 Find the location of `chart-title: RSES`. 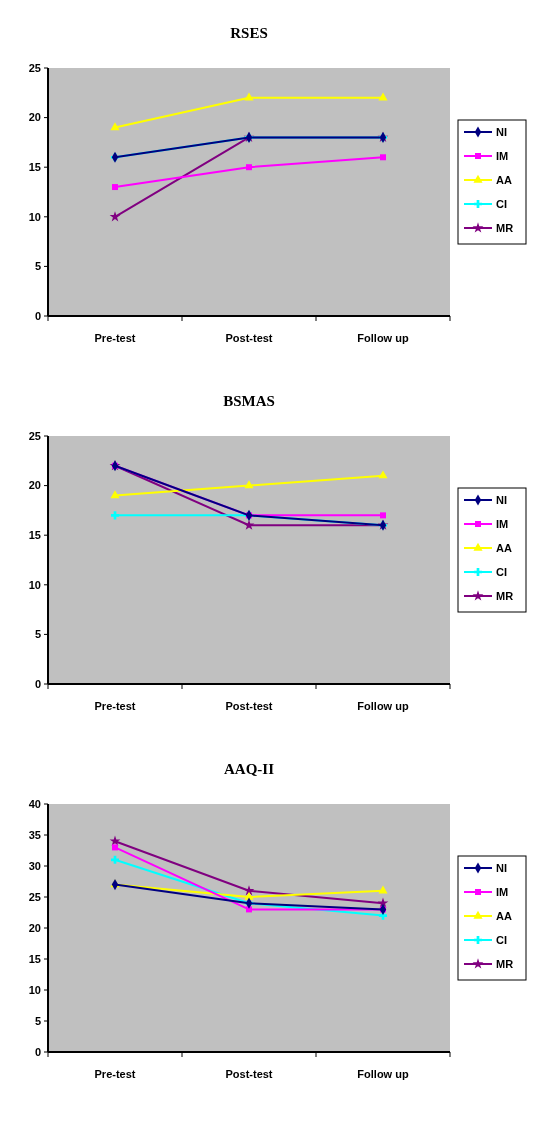

chart-title: RSES is located at coordinates (249, 33).